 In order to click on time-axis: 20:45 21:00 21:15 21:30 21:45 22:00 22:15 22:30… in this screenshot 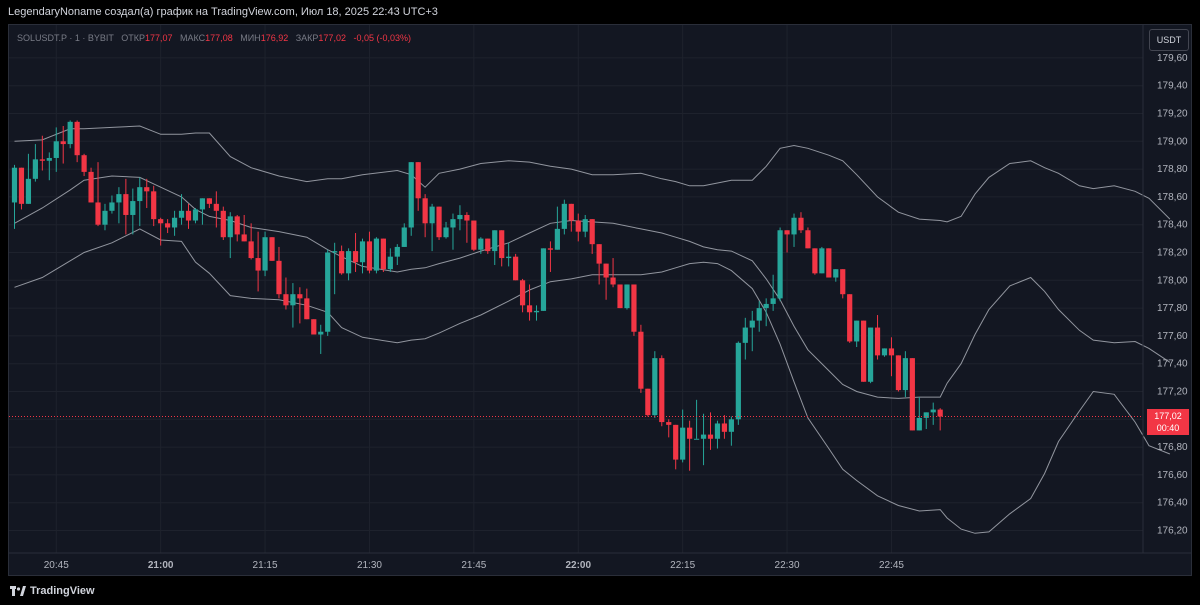, I will do `click(600, 561)`.